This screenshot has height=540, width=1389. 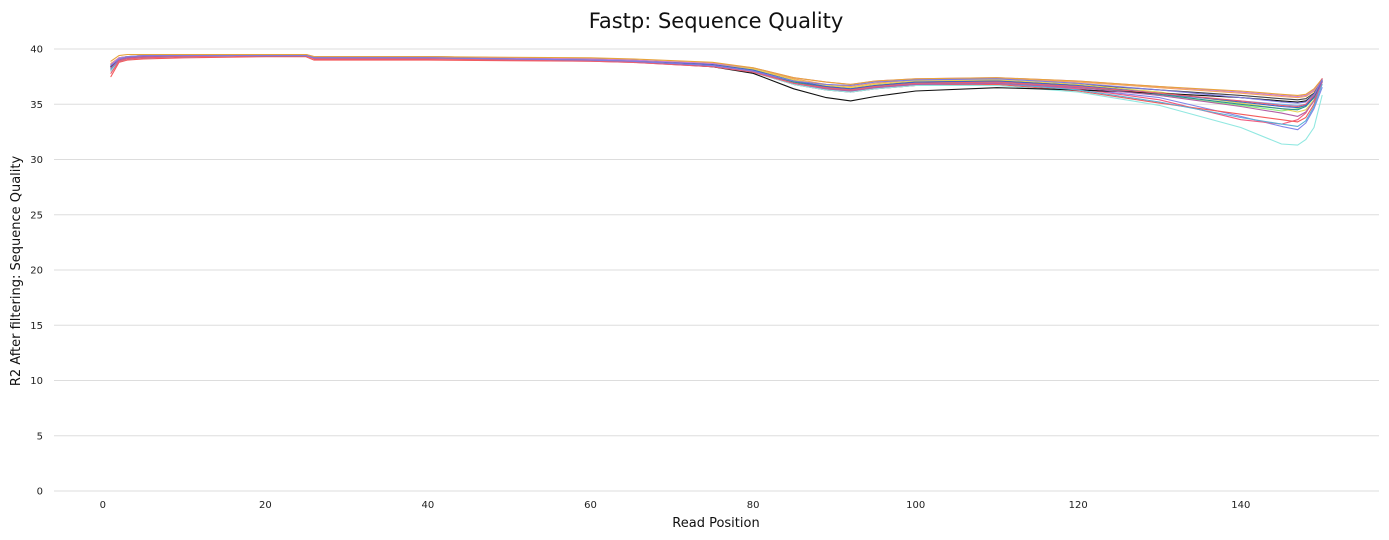 I want to click on x-tick-label: 100, so click(x=915, y=505).